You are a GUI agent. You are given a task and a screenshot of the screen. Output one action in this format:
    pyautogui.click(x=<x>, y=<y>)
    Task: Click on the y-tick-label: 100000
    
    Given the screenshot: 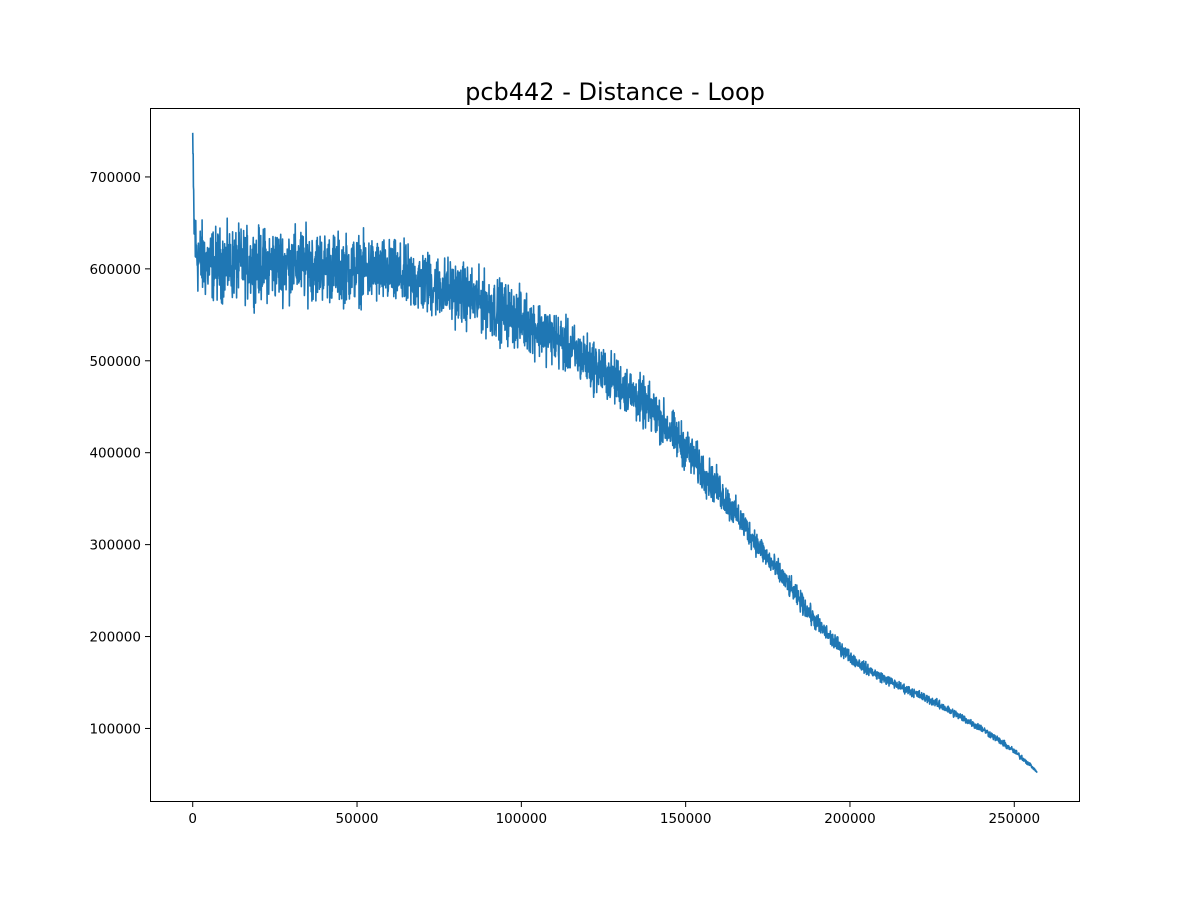 What is the action you would take?
    pyautogui.click(x=115, y=729)
    